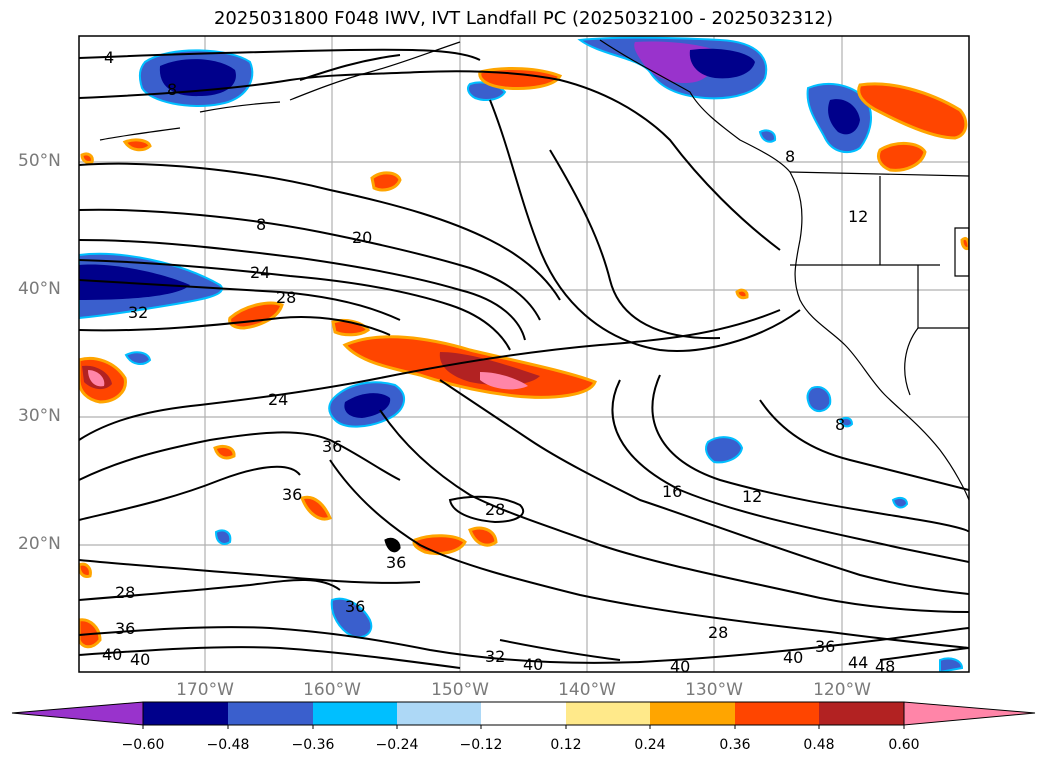  Describe the element at coordinates (858, 662) in the screenshot. I see `contour-label: 44` at that location.